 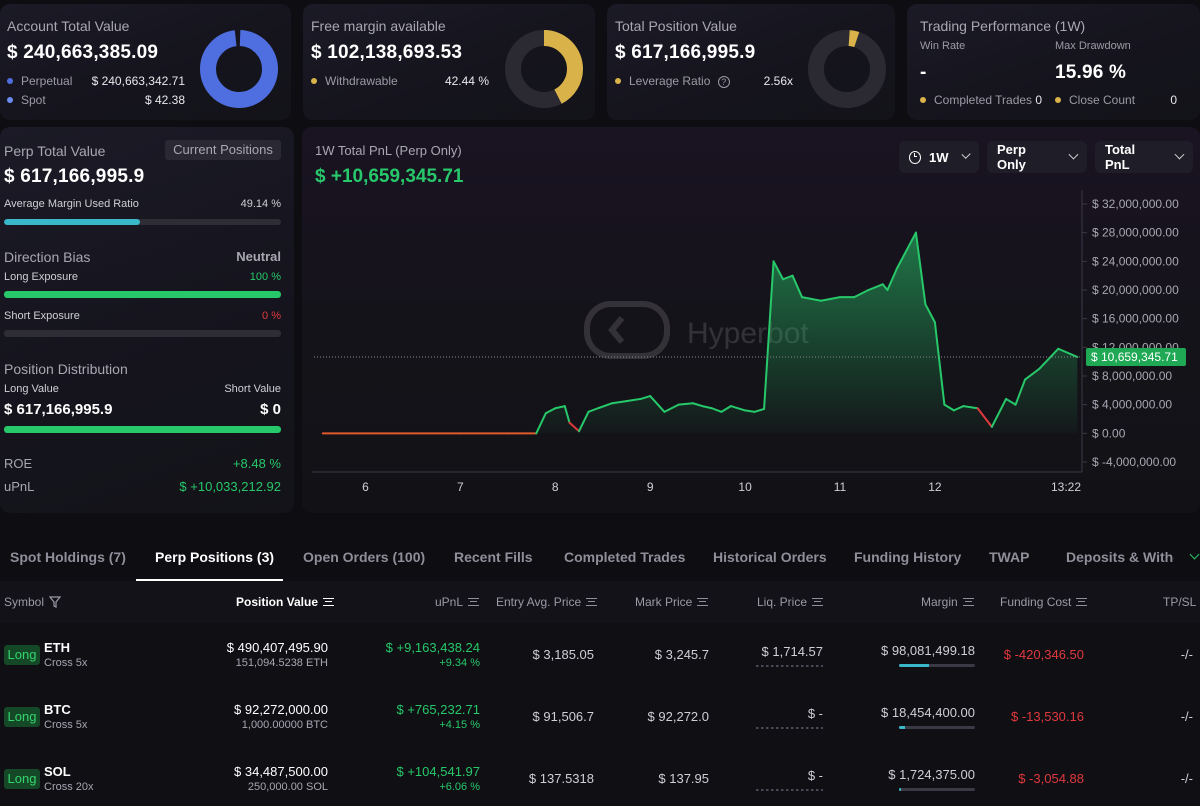 I want to click on tab-open-orders: Open Orders (100), so click(x=364, y=557).